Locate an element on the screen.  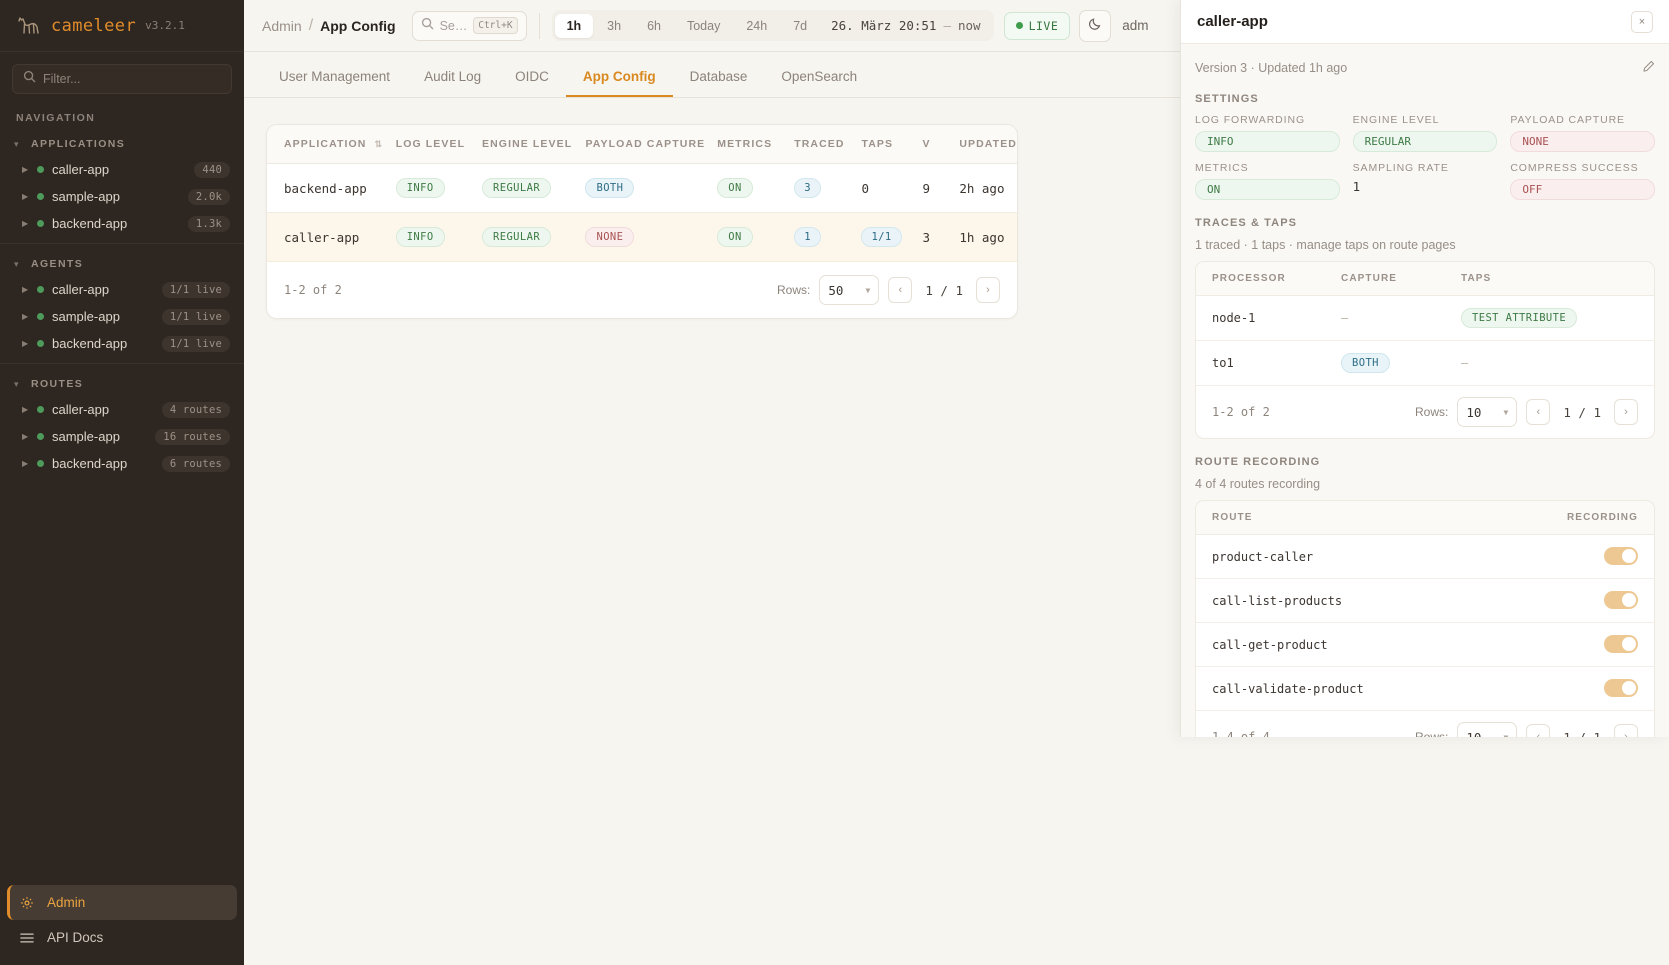
recording-rows-label: Rows: is located at coordinates (1431, 733).